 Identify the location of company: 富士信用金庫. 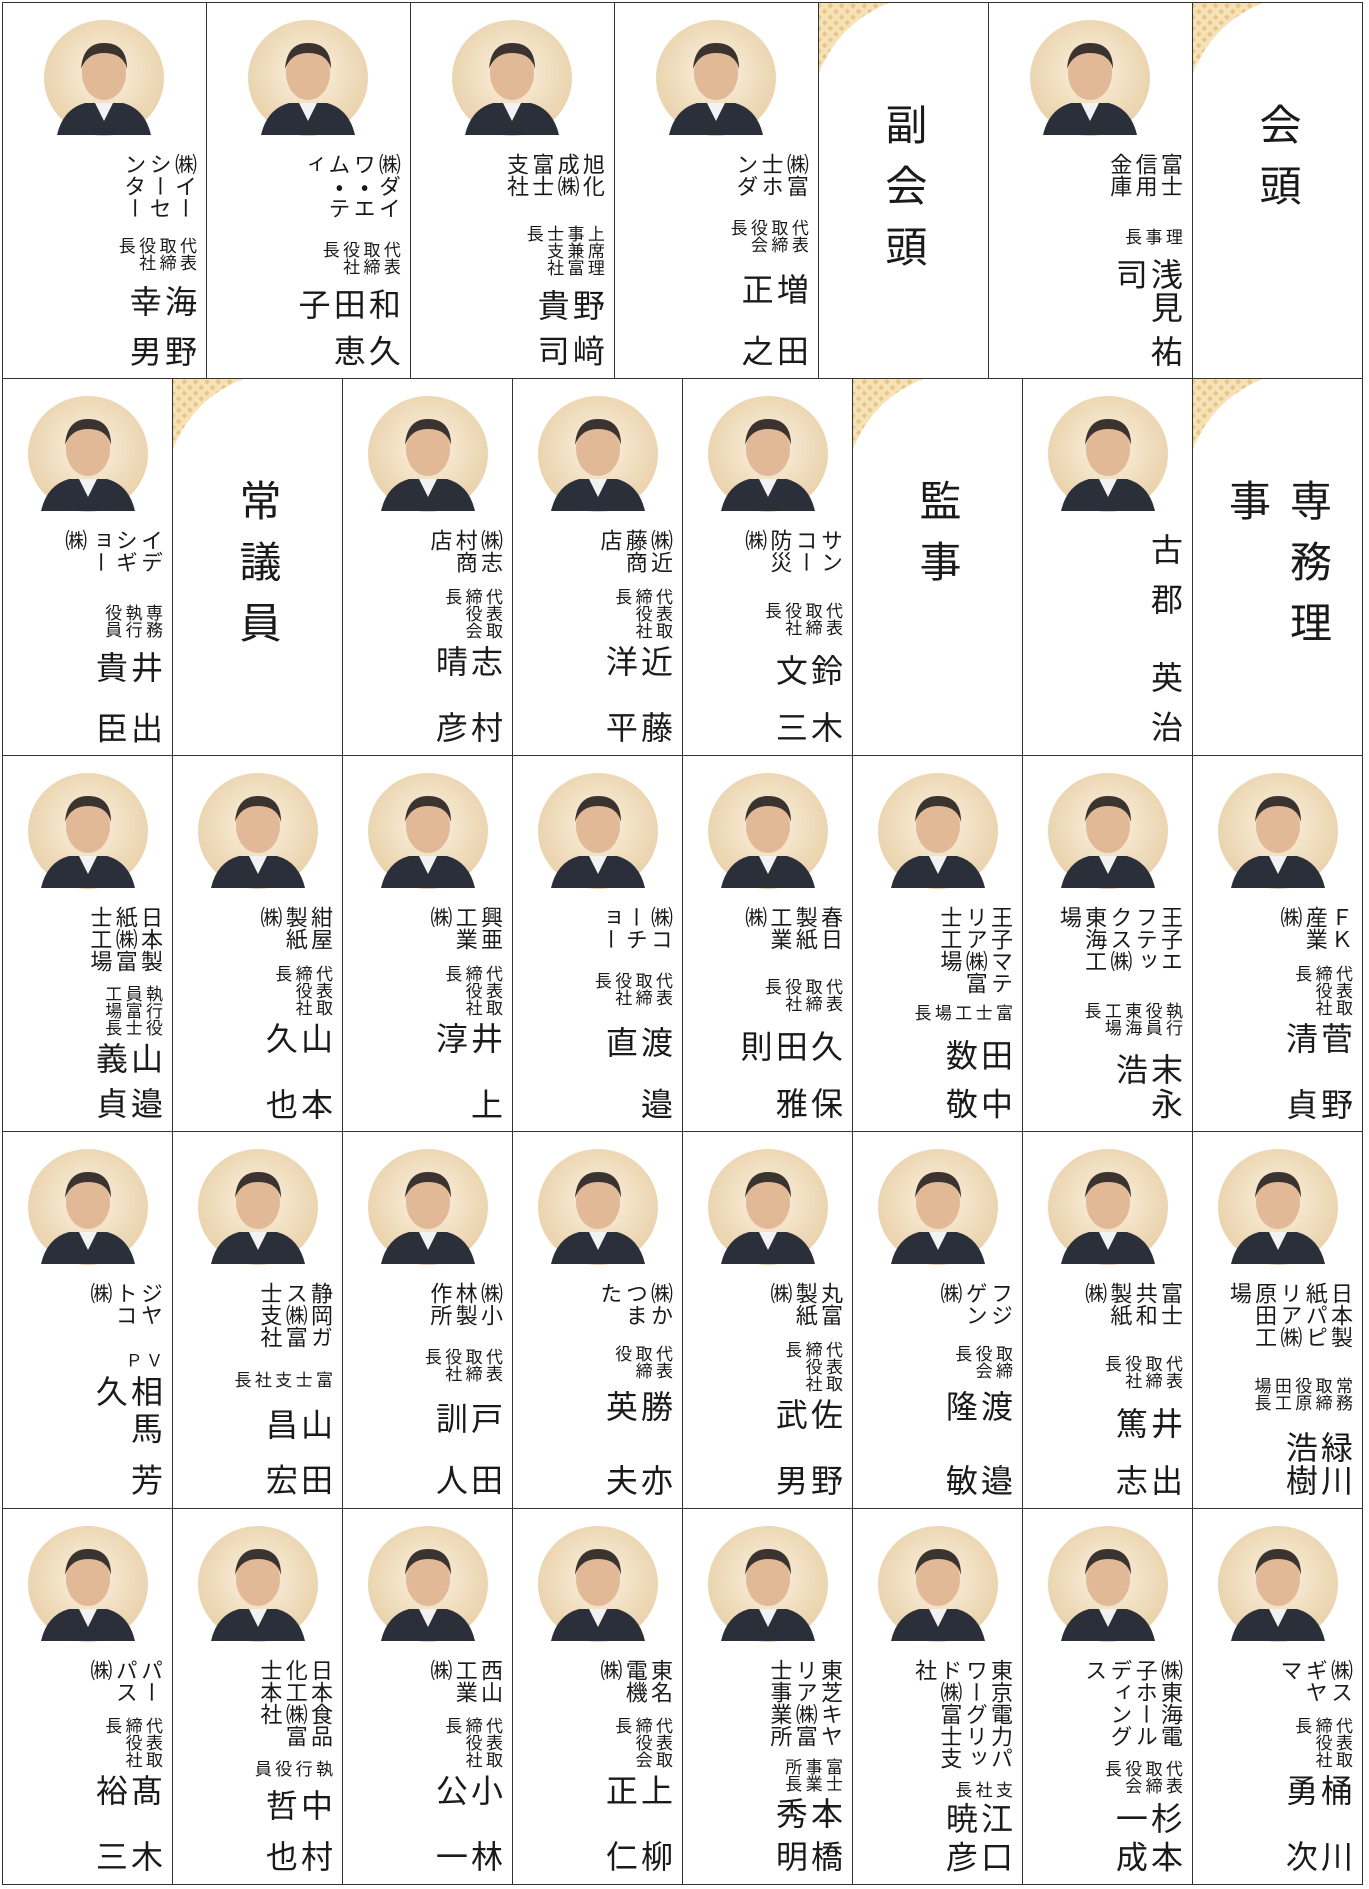
(1144, 175).